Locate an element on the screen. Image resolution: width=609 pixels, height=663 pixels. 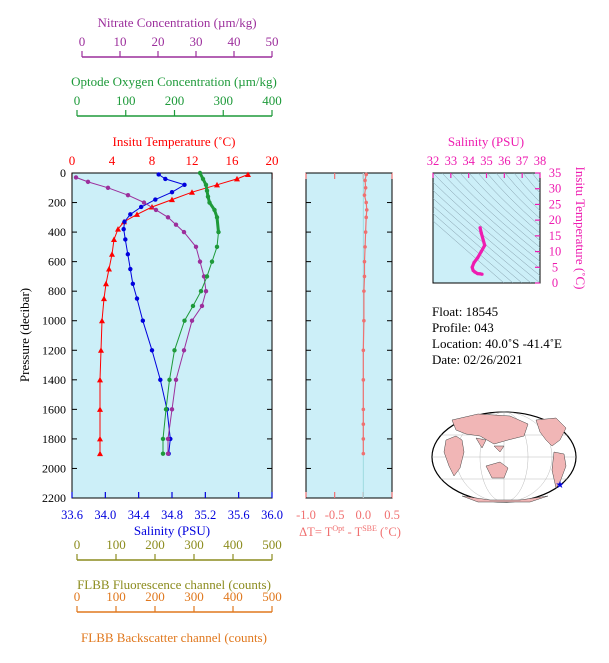
delta-t-line is located at coordinates (365, 314).